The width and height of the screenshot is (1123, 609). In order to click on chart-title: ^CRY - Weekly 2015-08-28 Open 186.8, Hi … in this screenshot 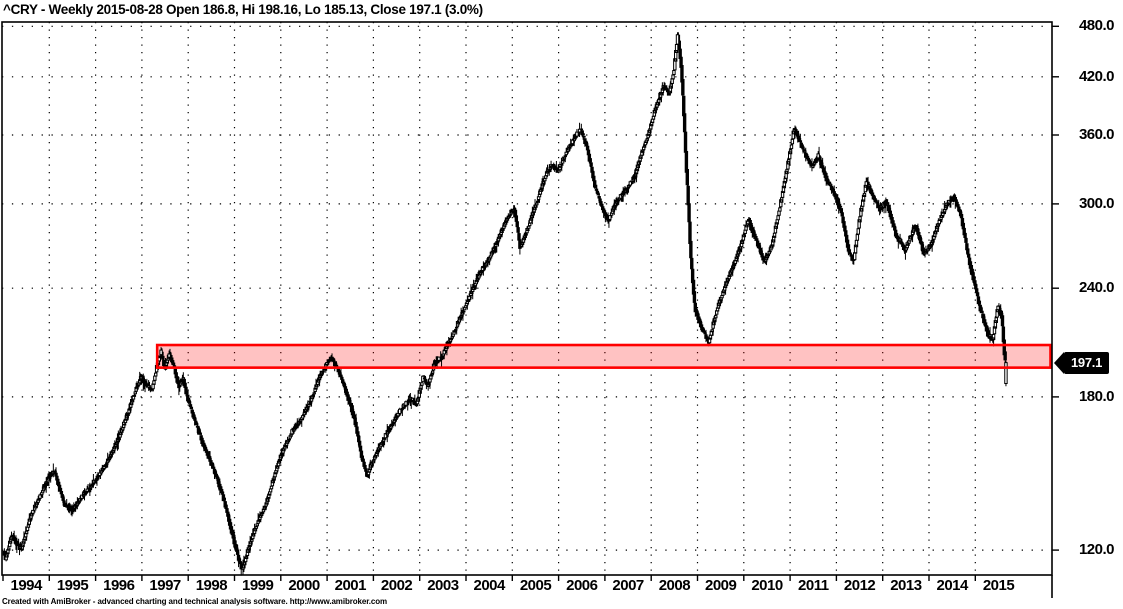, I will do `click(243, 9)`.